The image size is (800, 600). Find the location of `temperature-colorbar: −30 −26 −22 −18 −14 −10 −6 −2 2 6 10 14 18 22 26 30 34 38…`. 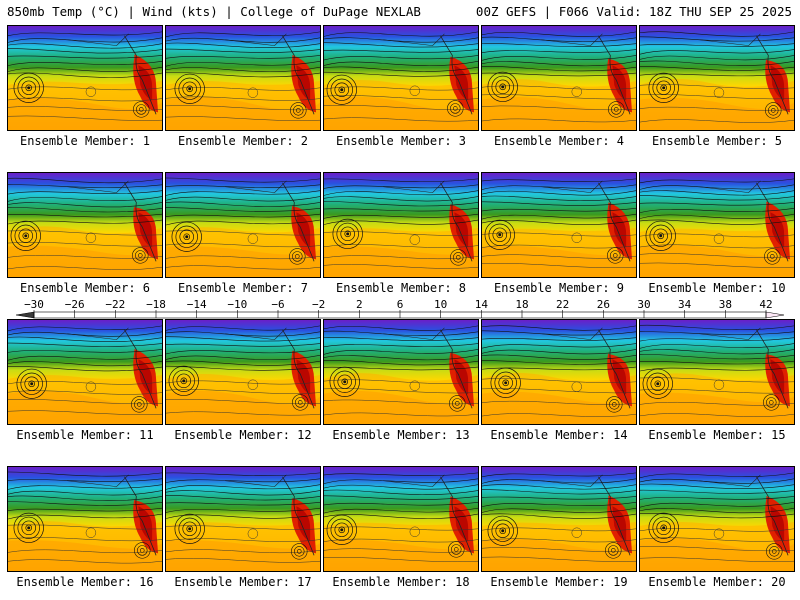

temperature-colorbar: −30 −26 −22 −18 −14 −10 −6 −2 2 6 10 14 18 22 26 30 34 38… is located at coordinates (400, 308).